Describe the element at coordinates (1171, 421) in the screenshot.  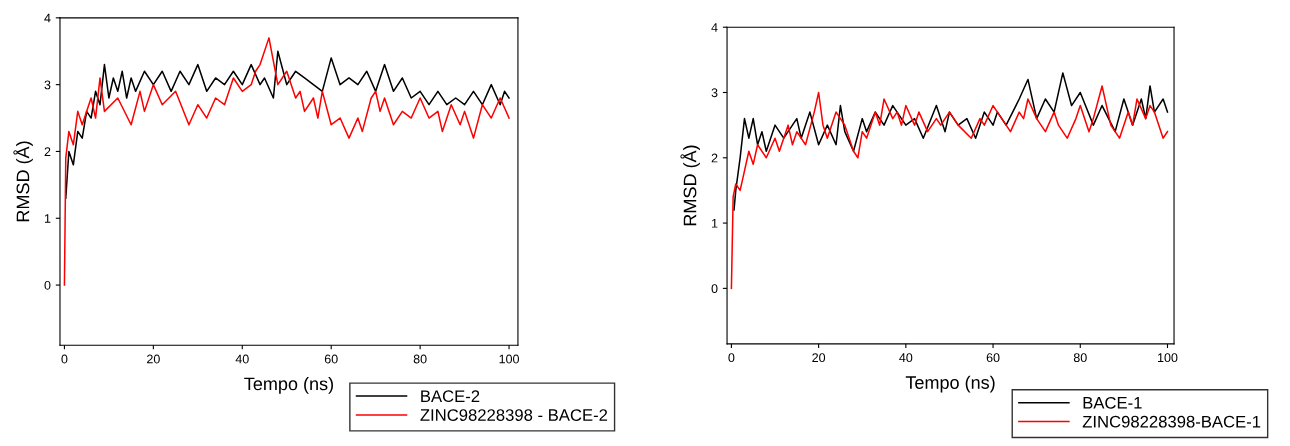
I see `legend-label: ZINC98228398-BACE-1` at that location.